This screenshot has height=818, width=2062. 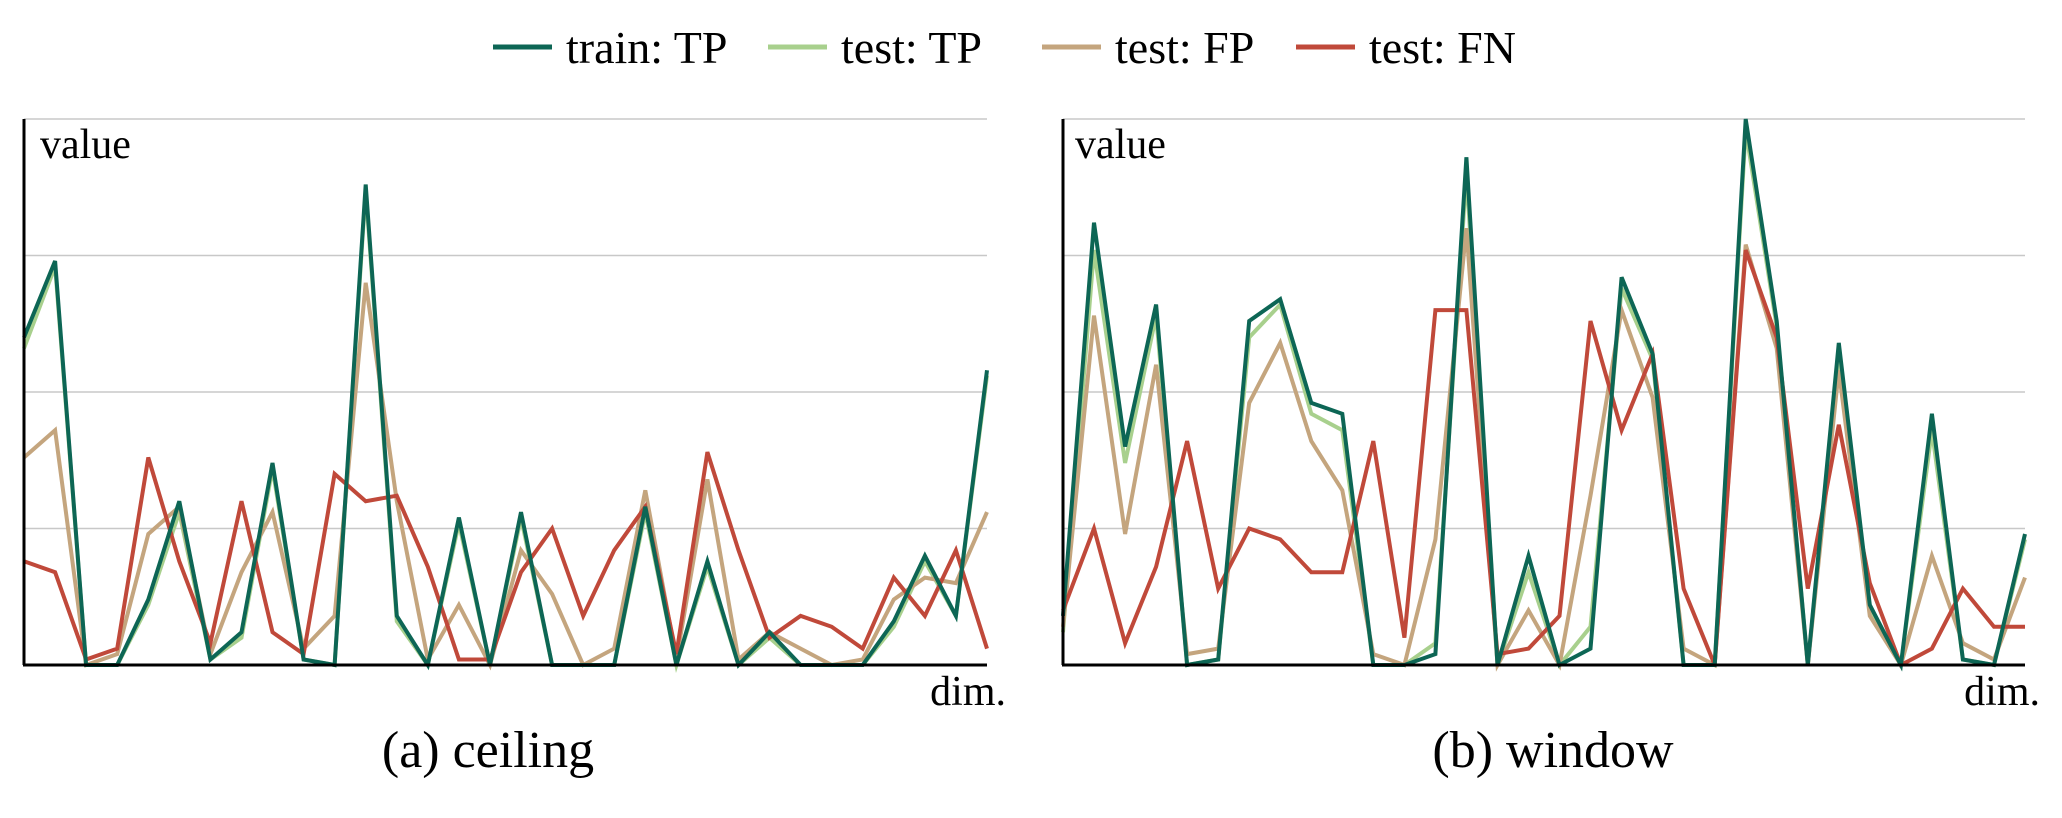 I want to click on legend-item-test-tp: test: TP, so click(x=875, y=47).